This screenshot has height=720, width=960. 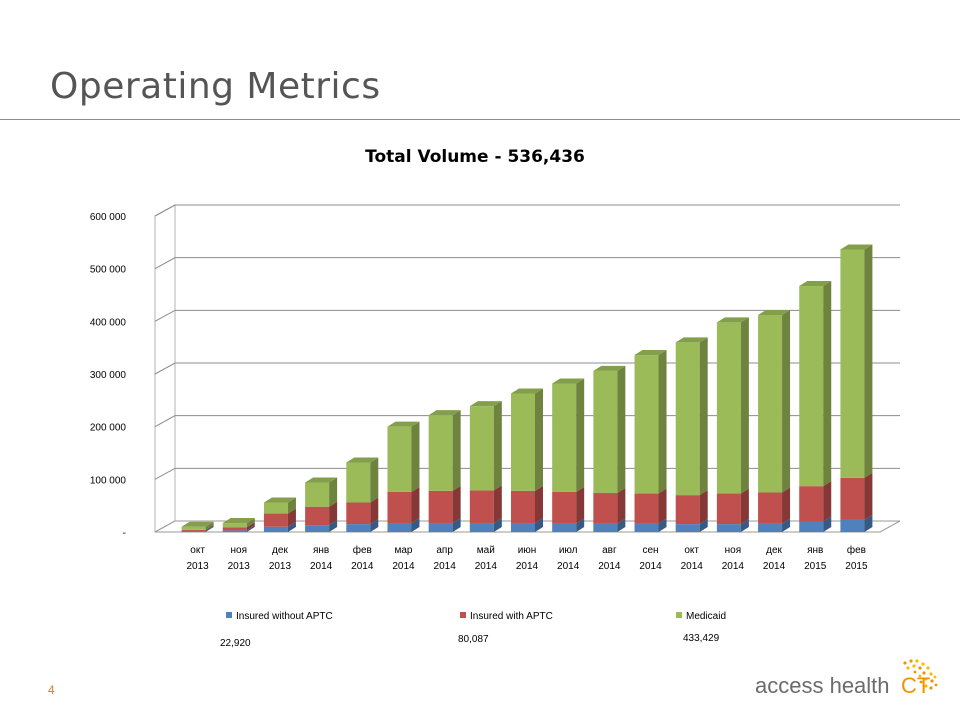 What do you see at coordinates (706, 616) in the screenshot?
I see `legend-label: Medicaid` at bounding box center [706, 616].